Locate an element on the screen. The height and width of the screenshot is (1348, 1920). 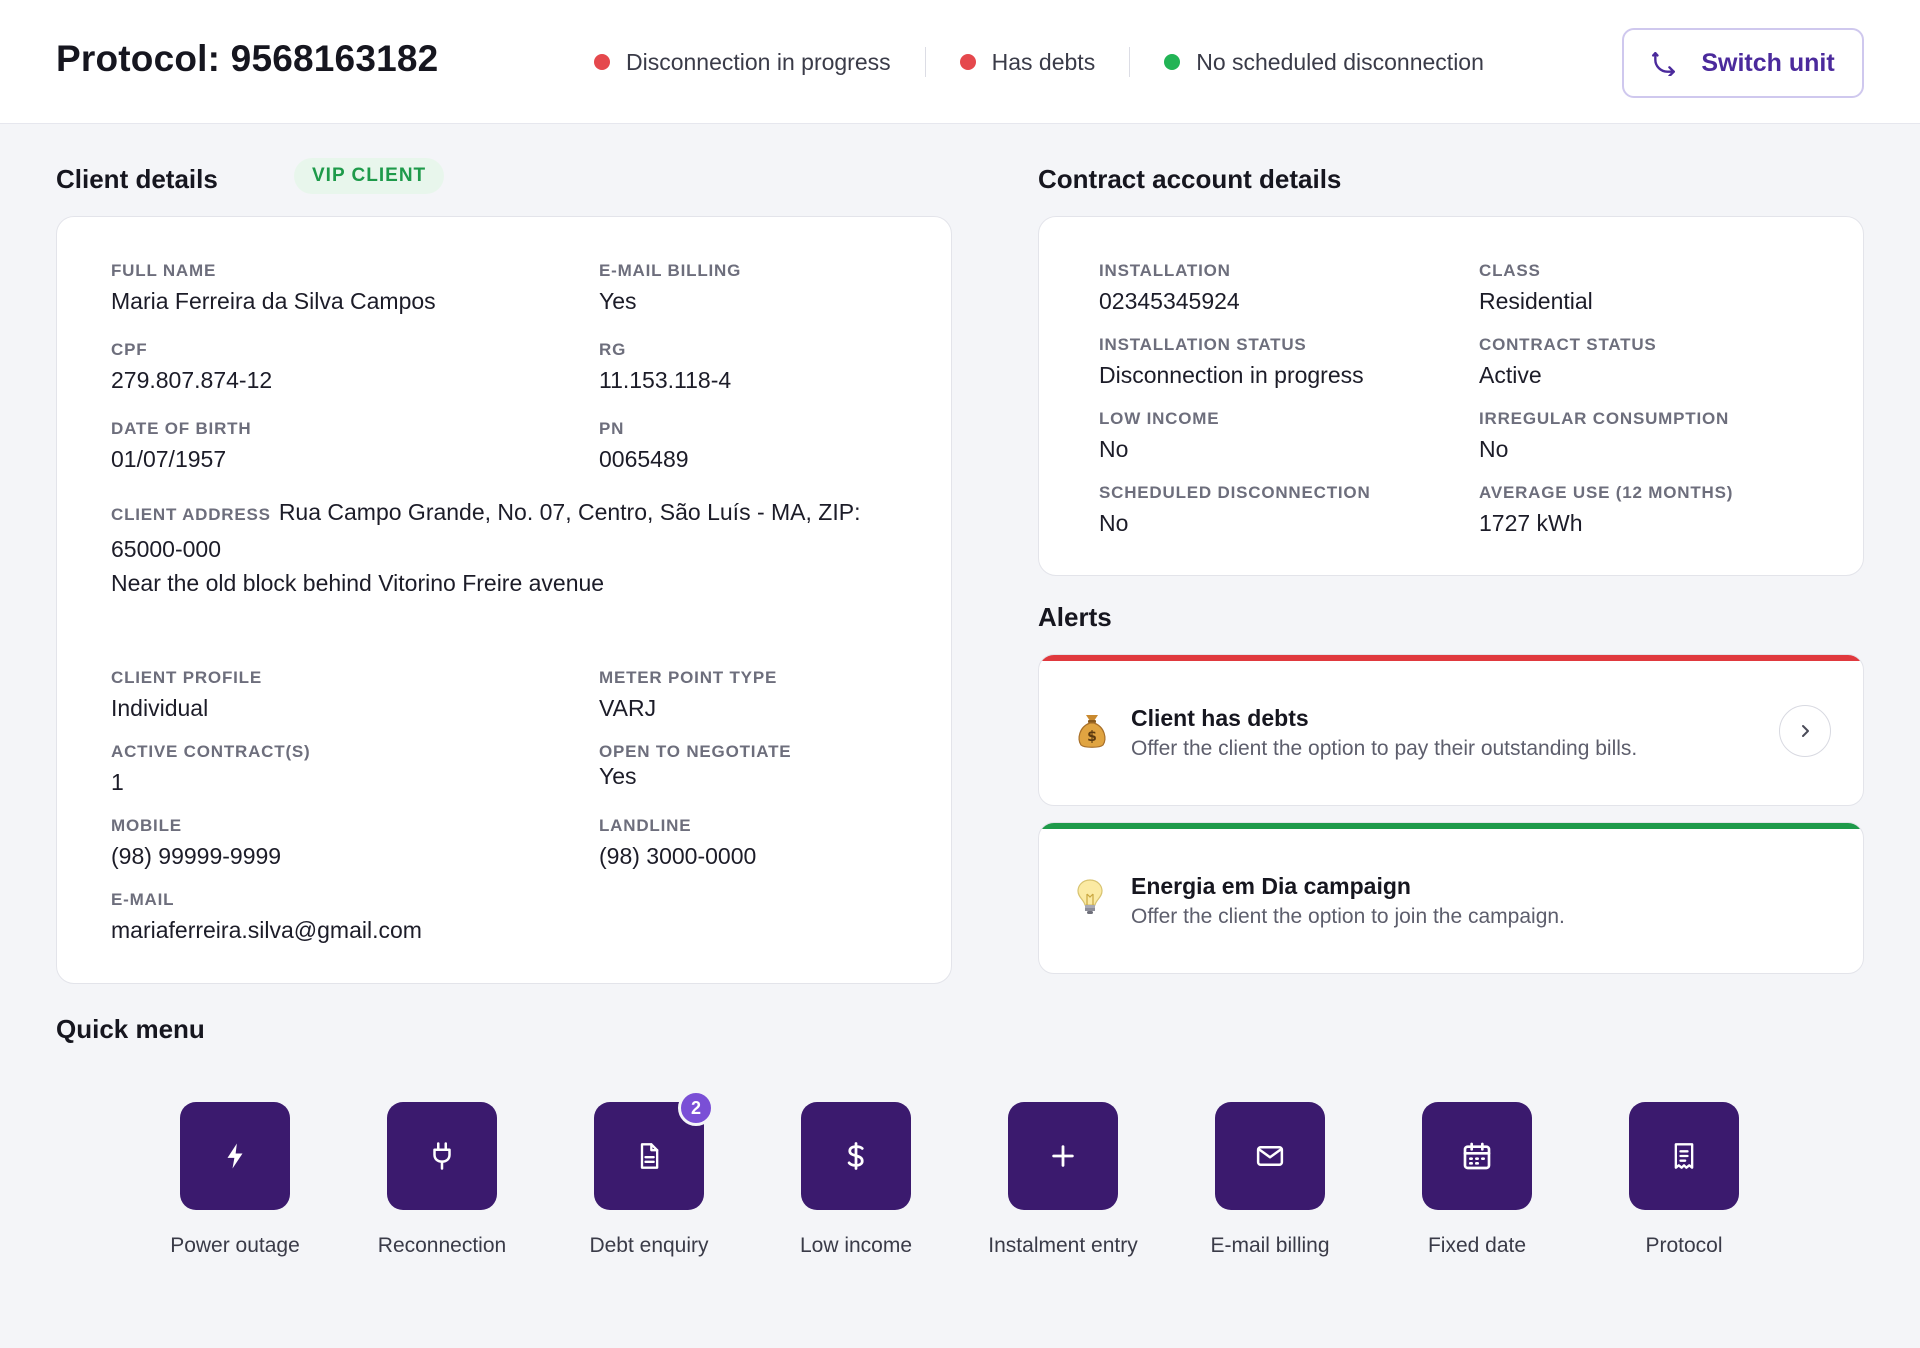
open-to-negotiate-field: OPEN TO NEGOTIATE Yes is located at coordinates (699, 766).